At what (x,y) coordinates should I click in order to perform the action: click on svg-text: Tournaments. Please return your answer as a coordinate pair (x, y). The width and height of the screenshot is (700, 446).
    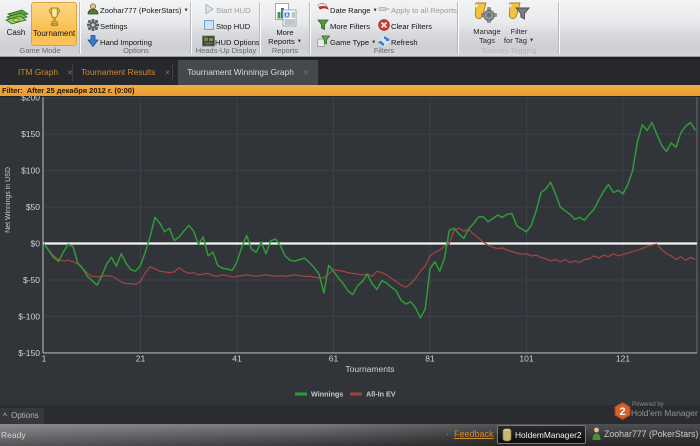
    Looking at the image, I should click on (369, 369).